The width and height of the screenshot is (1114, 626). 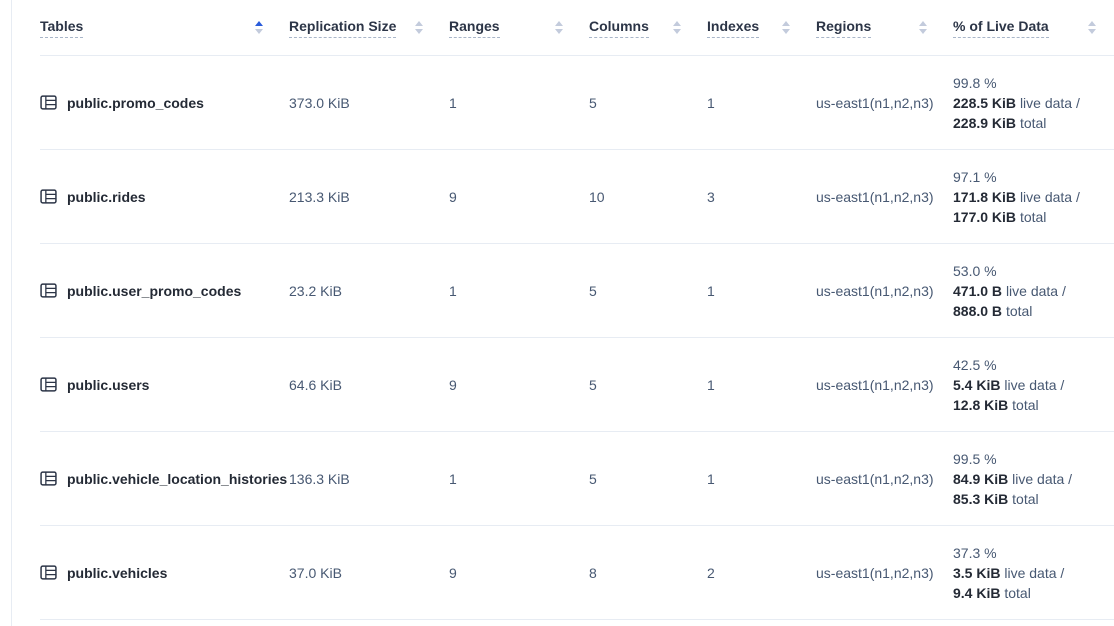 What do you see at coordinates (975, 270) in the screenshot?
I see `live-percent: 53.0 %` at bounding box center [975, 270].